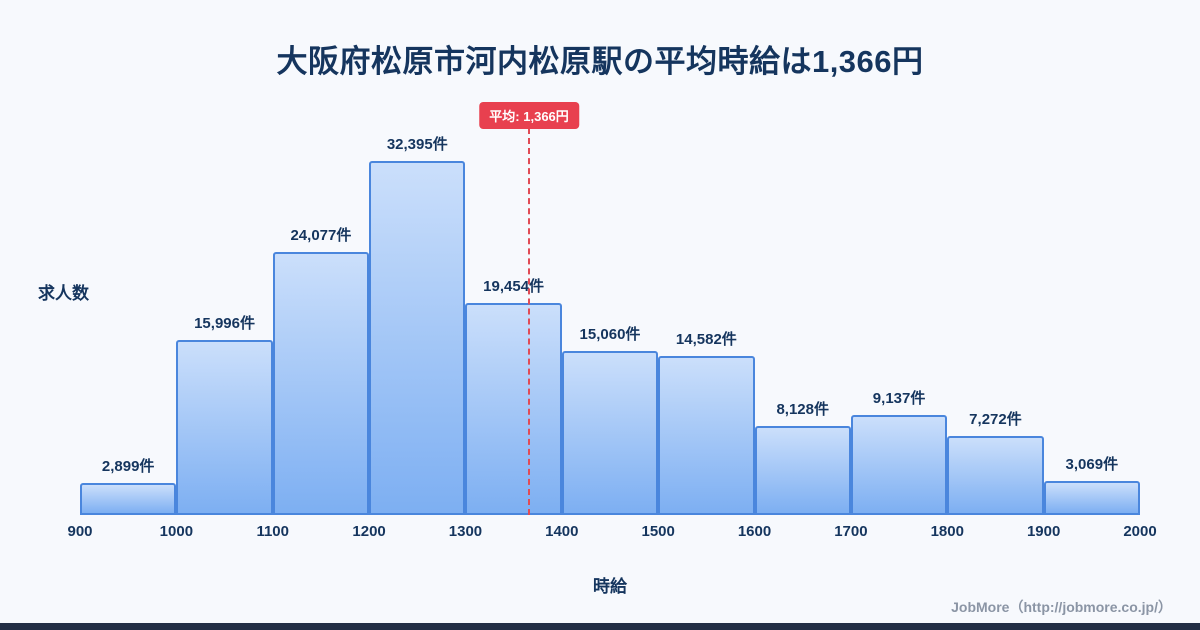  I want to click on bar-value-label: 15,996件, so click(224, 324).